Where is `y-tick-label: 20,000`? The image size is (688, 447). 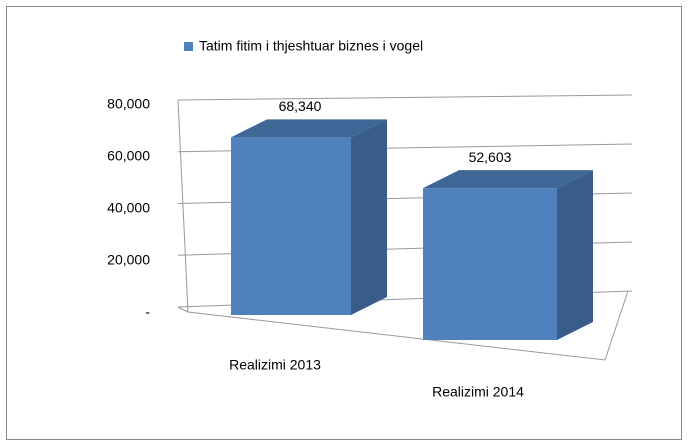
y-tick-label: 20,000 is located at coordinates (128, 260).